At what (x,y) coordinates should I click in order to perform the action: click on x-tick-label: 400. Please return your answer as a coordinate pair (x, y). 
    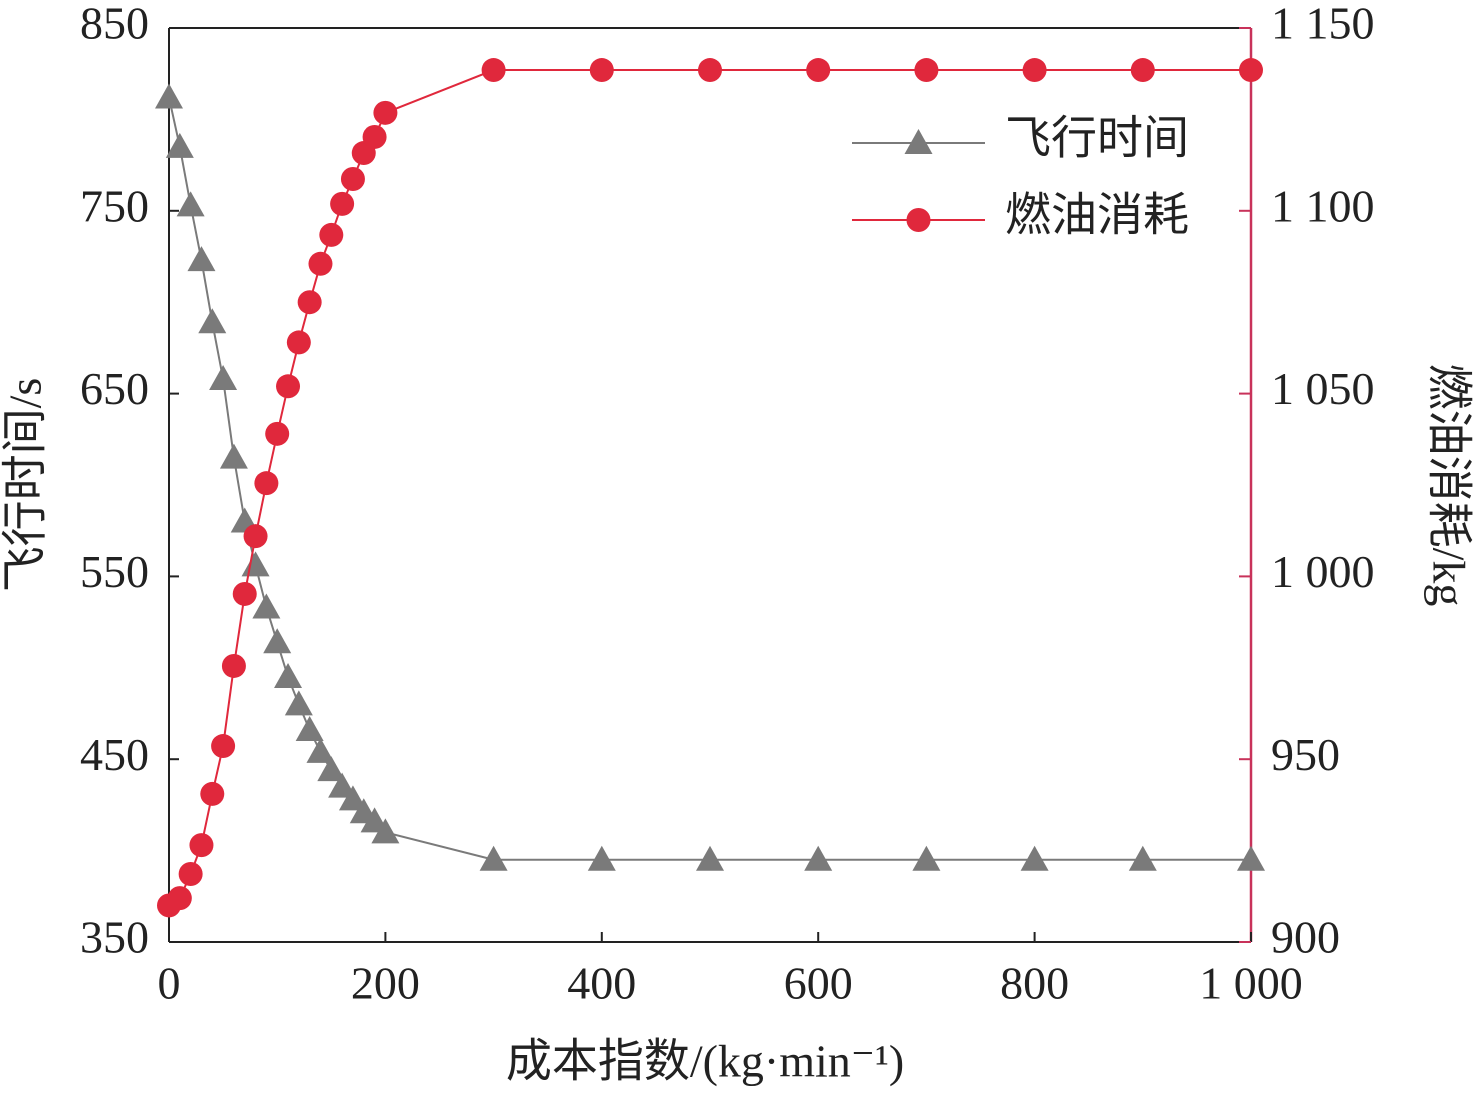
    Looking at the image, I should click on (601, 983).